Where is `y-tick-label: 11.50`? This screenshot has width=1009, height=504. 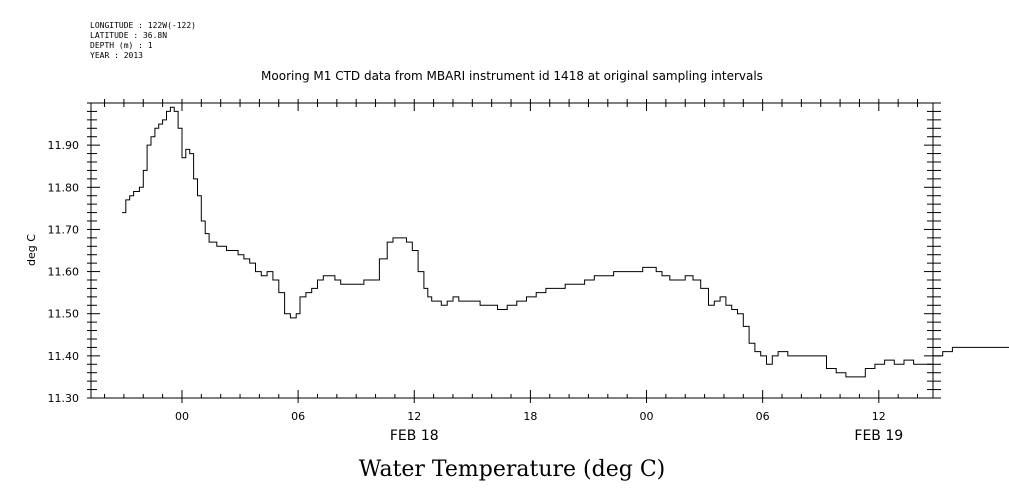 y-tick-label: 11.50 is located at coordinates (64, 314).